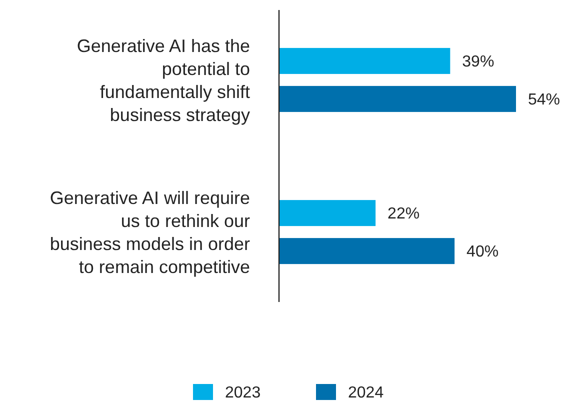 This screenshot has height=401, width=564. I want to click on data-label: 40%, so click(482, 252).